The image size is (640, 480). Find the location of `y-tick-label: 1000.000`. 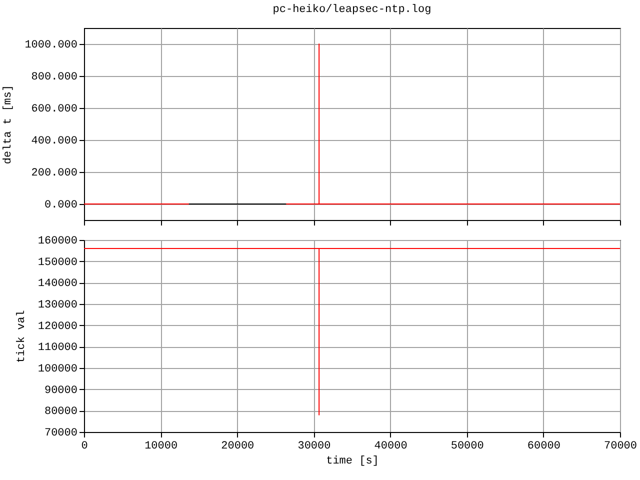

y-tick-label: 1000.000 is located at coordinates (51, 46).